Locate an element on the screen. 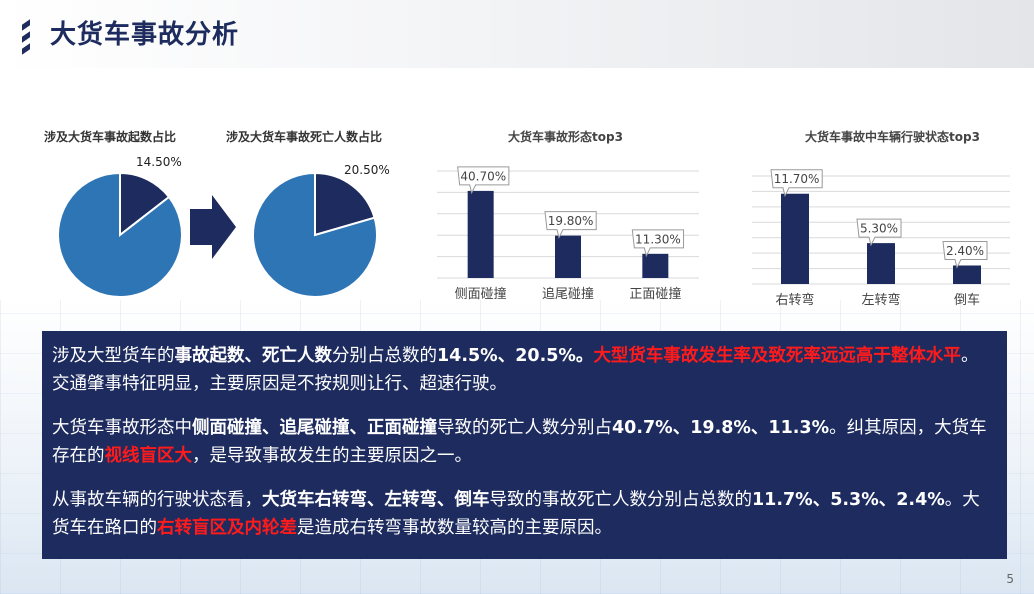 Image resolution: width=1034 pixels, height=594 pixels. category-label-2: 倒车 is located at coordinates (967, 300).